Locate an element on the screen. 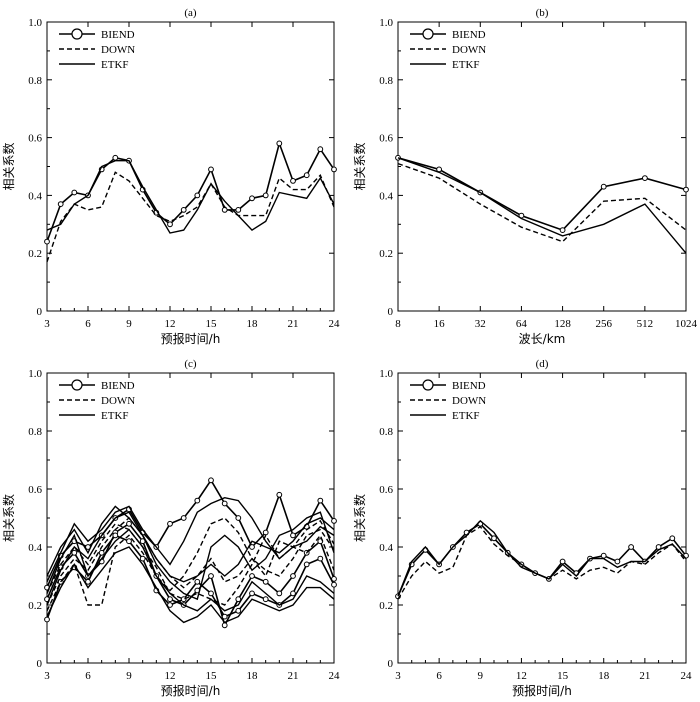 This screenshot has width=700, height=702. x-tick-label: 15 is located at coordinates (212, 324).